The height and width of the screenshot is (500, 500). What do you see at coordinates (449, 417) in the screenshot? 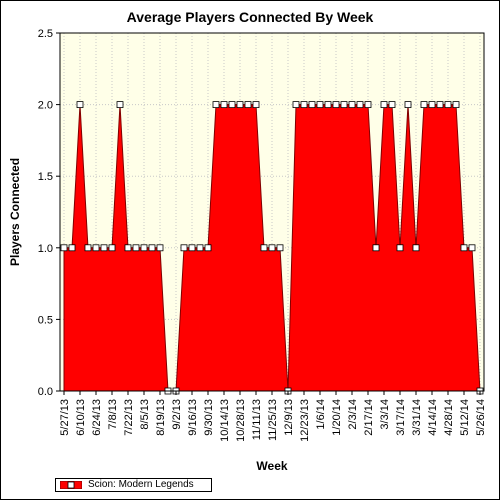
I see `x-tick-label: 4/28/14` at bounding box center [449, 417].